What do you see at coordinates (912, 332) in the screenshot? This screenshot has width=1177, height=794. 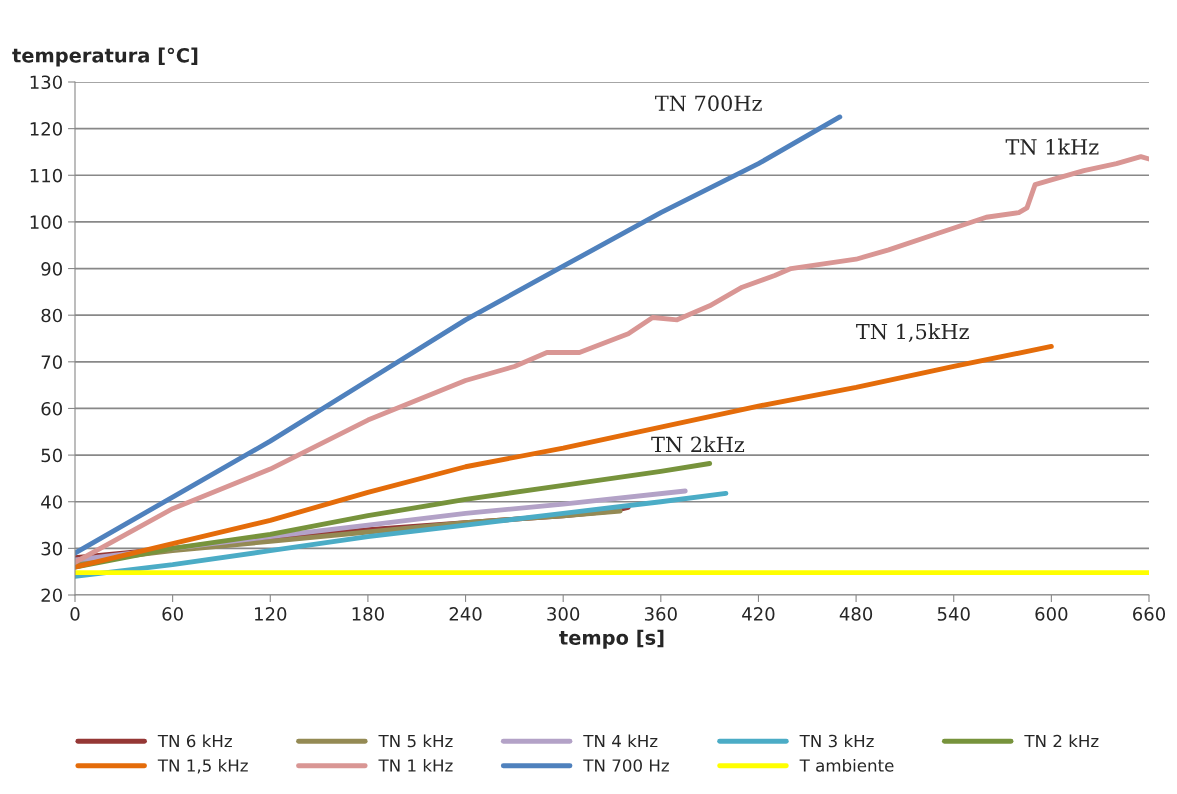 I see `annotation: TN 1,5kHz` at bounding box center [912, 332].